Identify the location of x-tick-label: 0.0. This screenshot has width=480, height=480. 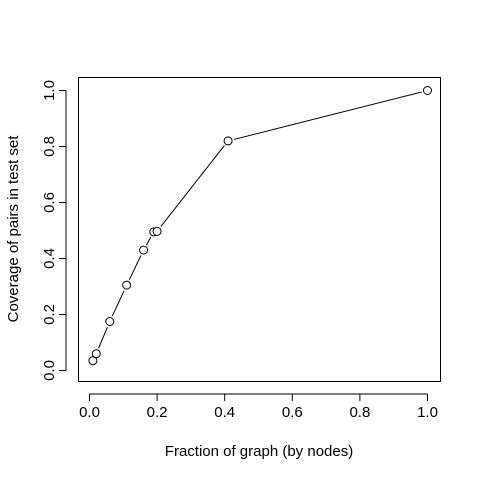
(89, 412).